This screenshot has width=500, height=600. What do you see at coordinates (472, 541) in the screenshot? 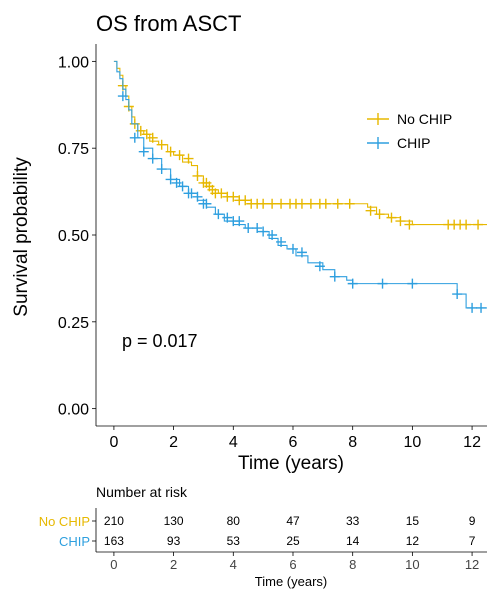
I see `risk-cell: 7` at bounding box center [472, 541].